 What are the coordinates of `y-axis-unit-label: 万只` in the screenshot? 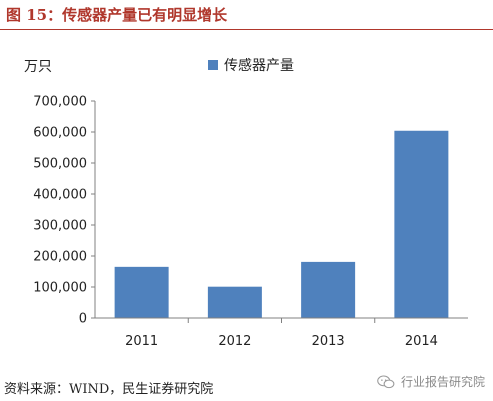 It's located at (38, 67).